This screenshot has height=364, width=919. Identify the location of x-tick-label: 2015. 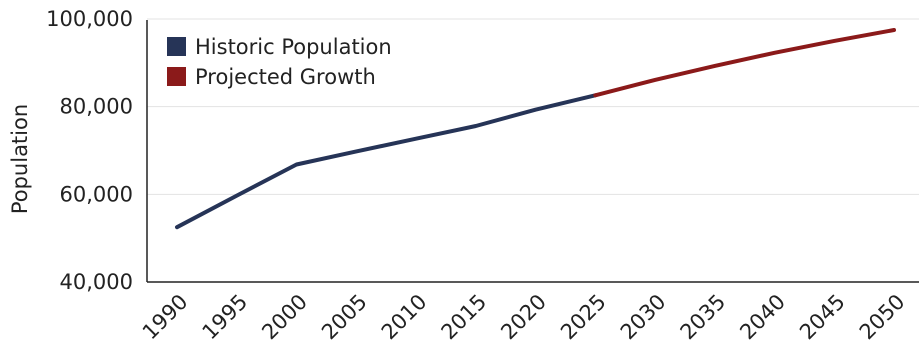
(464, 317).